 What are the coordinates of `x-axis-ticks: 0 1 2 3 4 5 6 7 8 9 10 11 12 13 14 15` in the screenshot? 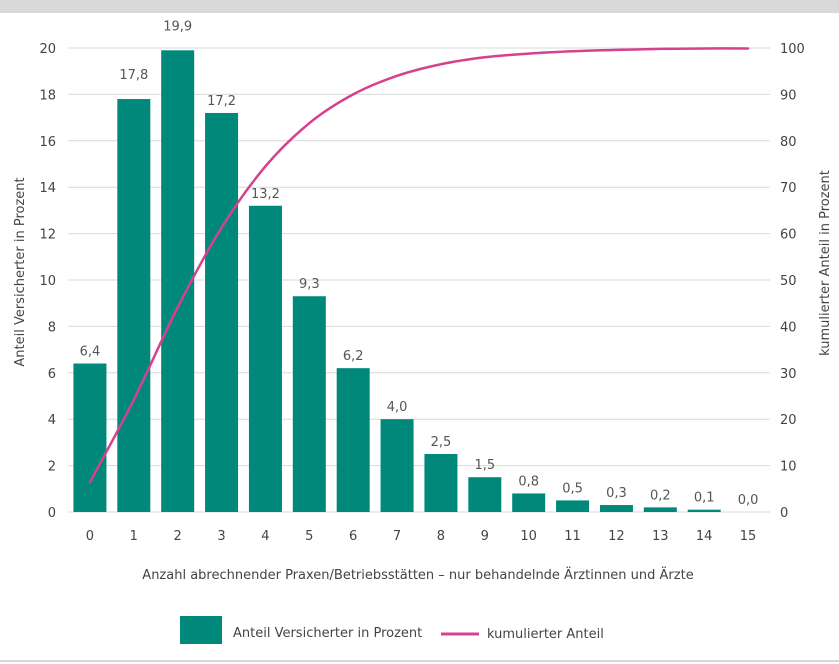 It's located at (421, 536).